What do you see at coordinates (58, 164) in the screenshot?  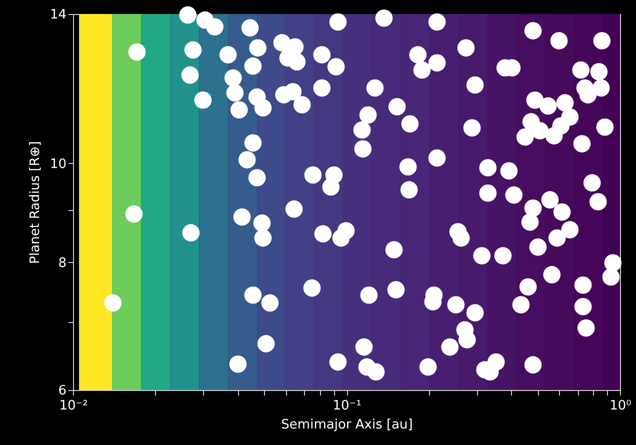 I see `y-tick-label: 10` at bounding box center [58, 164].